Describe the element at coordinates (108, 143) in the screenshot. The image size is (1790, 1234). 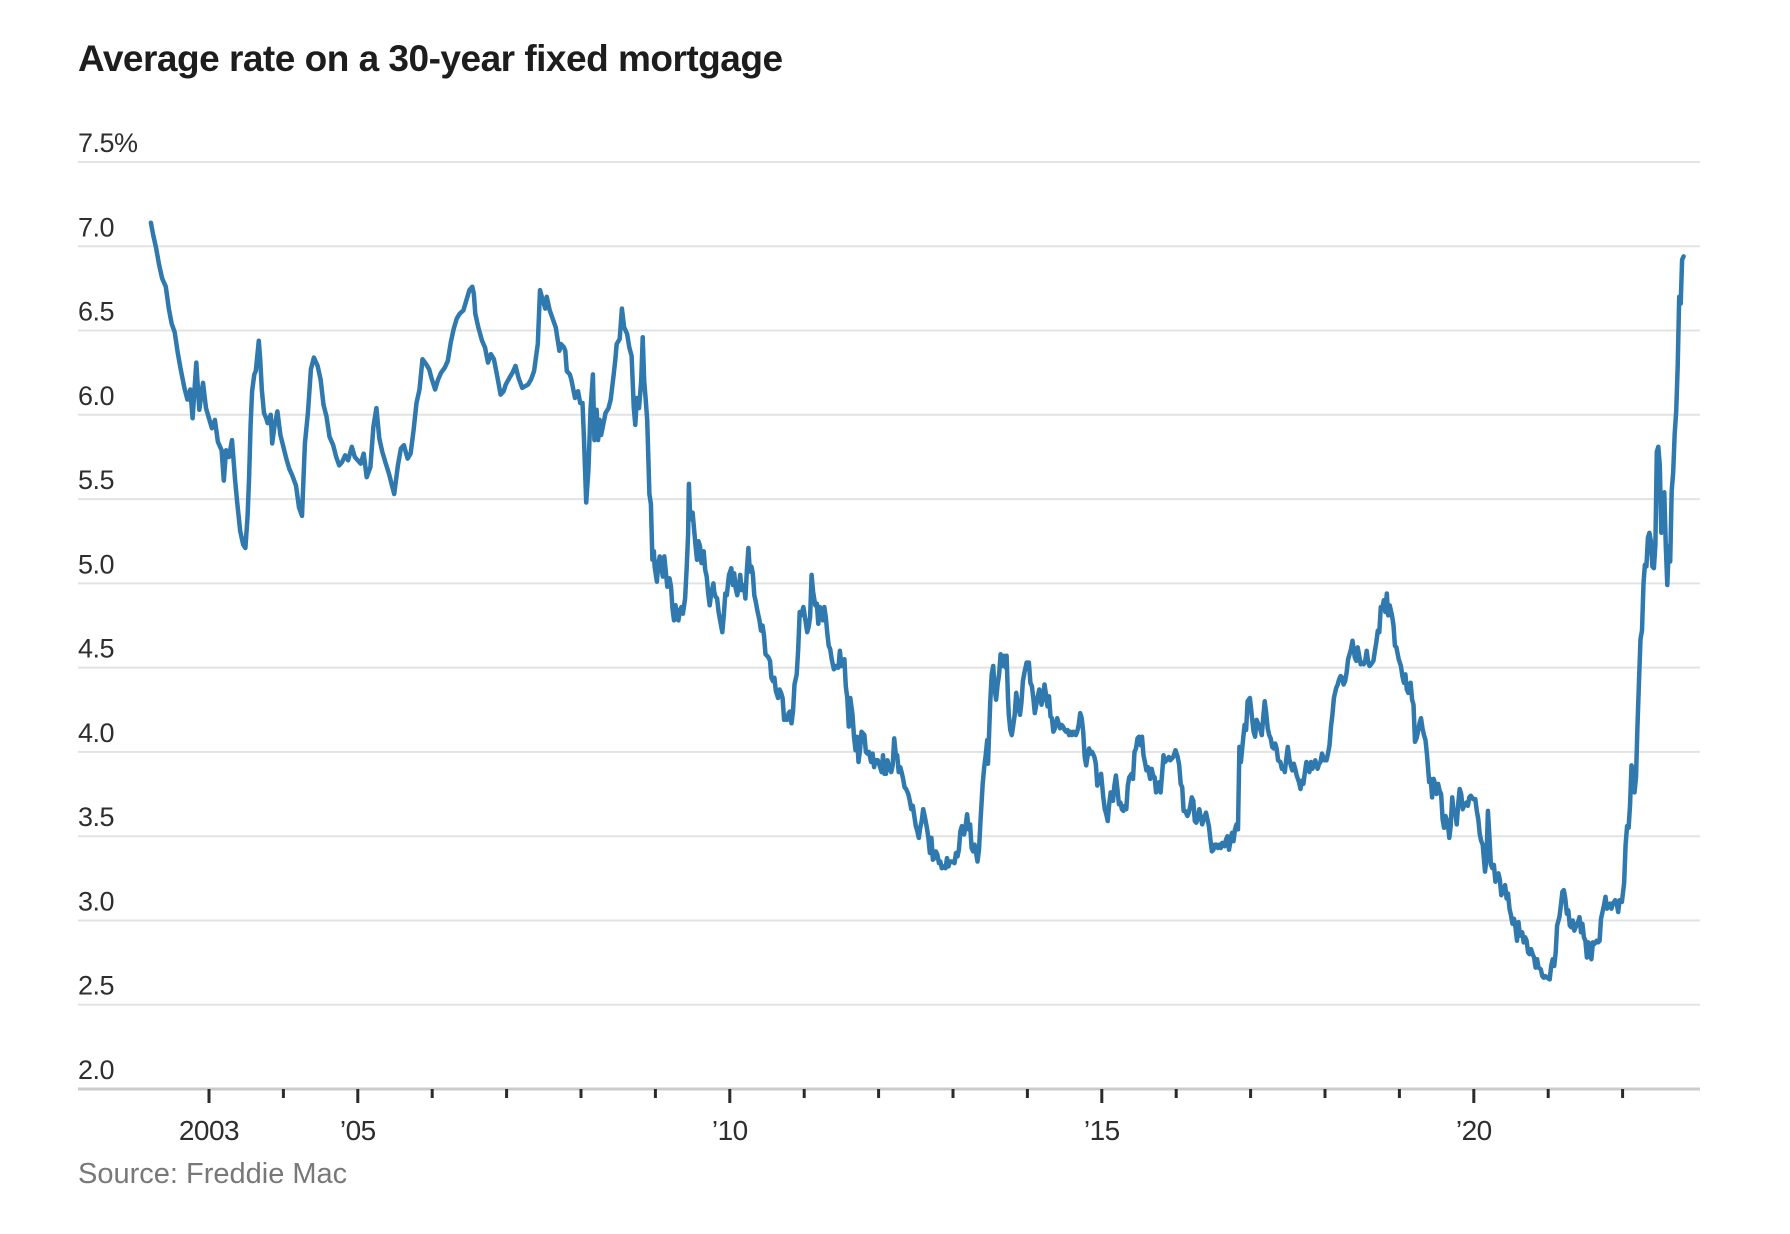
I see `y-axis-label: 7.5%` at that location.